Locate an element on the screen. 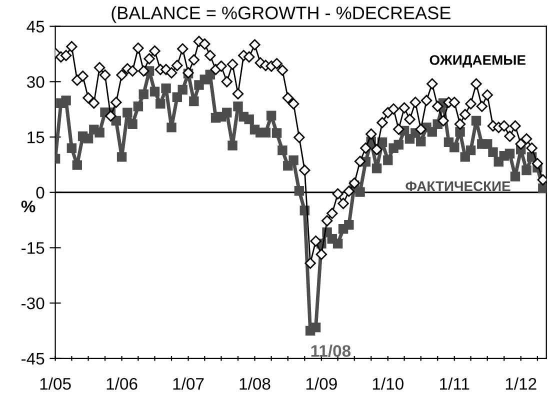  x-tick-label: 1/09 is located at coordinates (321, 384).